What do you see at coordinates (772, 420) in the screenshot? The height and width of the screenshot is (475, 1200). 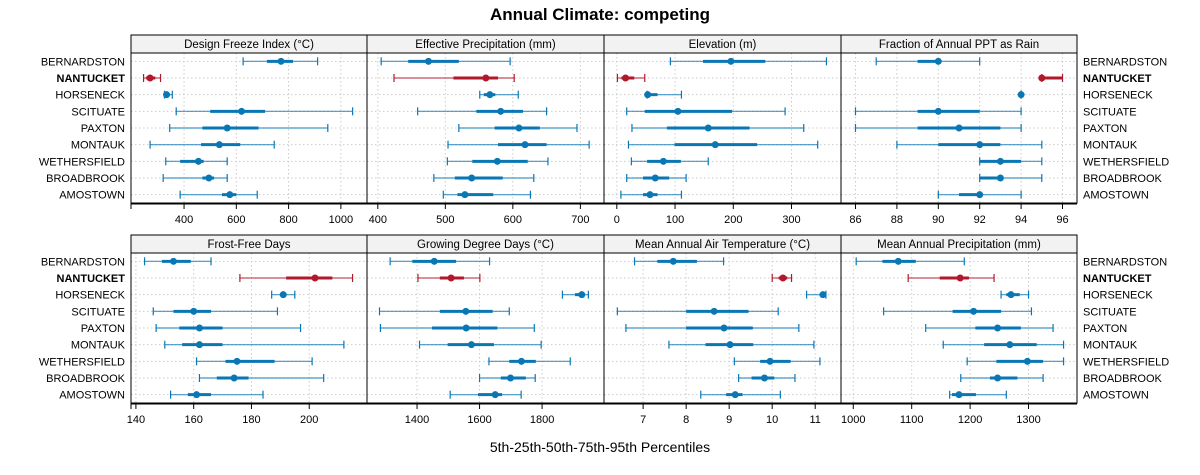 I see `axis-tick-label: 10` at bounding box center [772, 420].